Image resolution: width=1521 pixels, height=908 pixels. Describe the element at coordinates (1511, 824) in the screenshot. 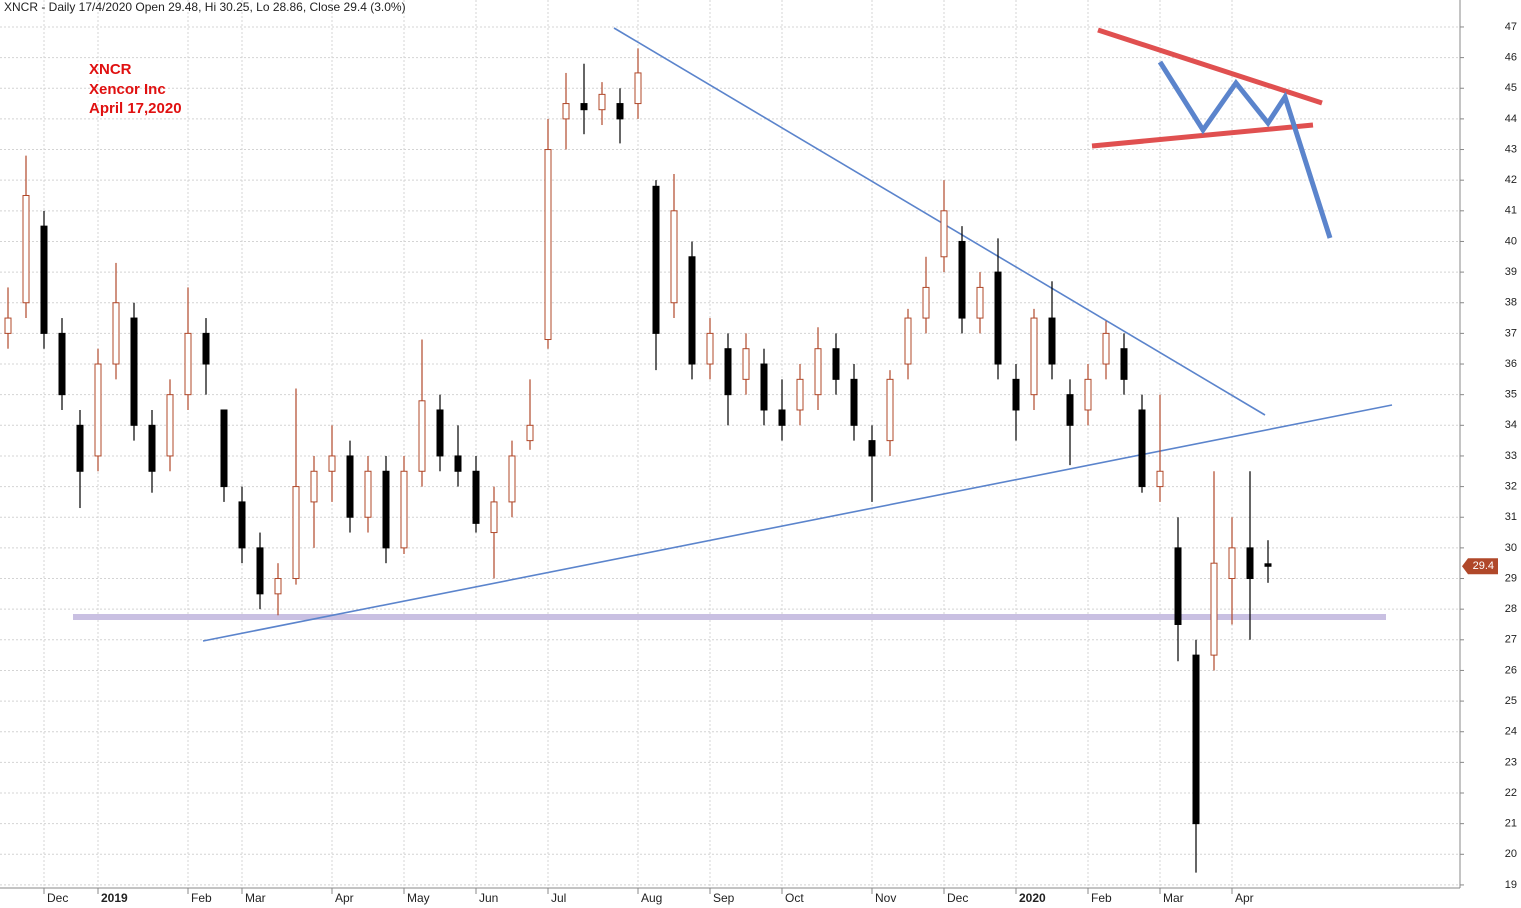

I see `y-tick-label: 21` at that location.